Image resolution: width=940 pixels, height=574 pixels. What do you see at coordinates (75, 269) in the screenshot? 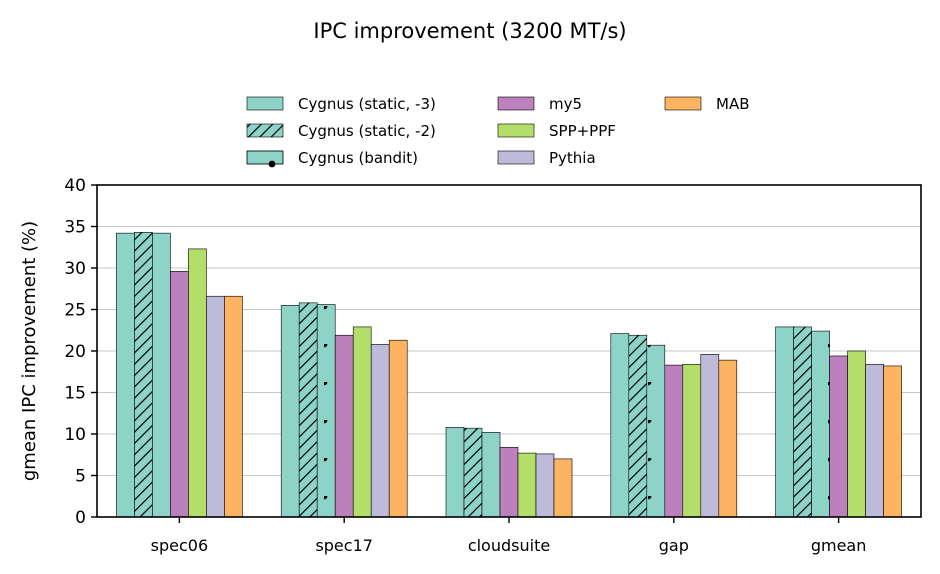
I see `y-tick-label: 30` at bounding box center [75, 269].